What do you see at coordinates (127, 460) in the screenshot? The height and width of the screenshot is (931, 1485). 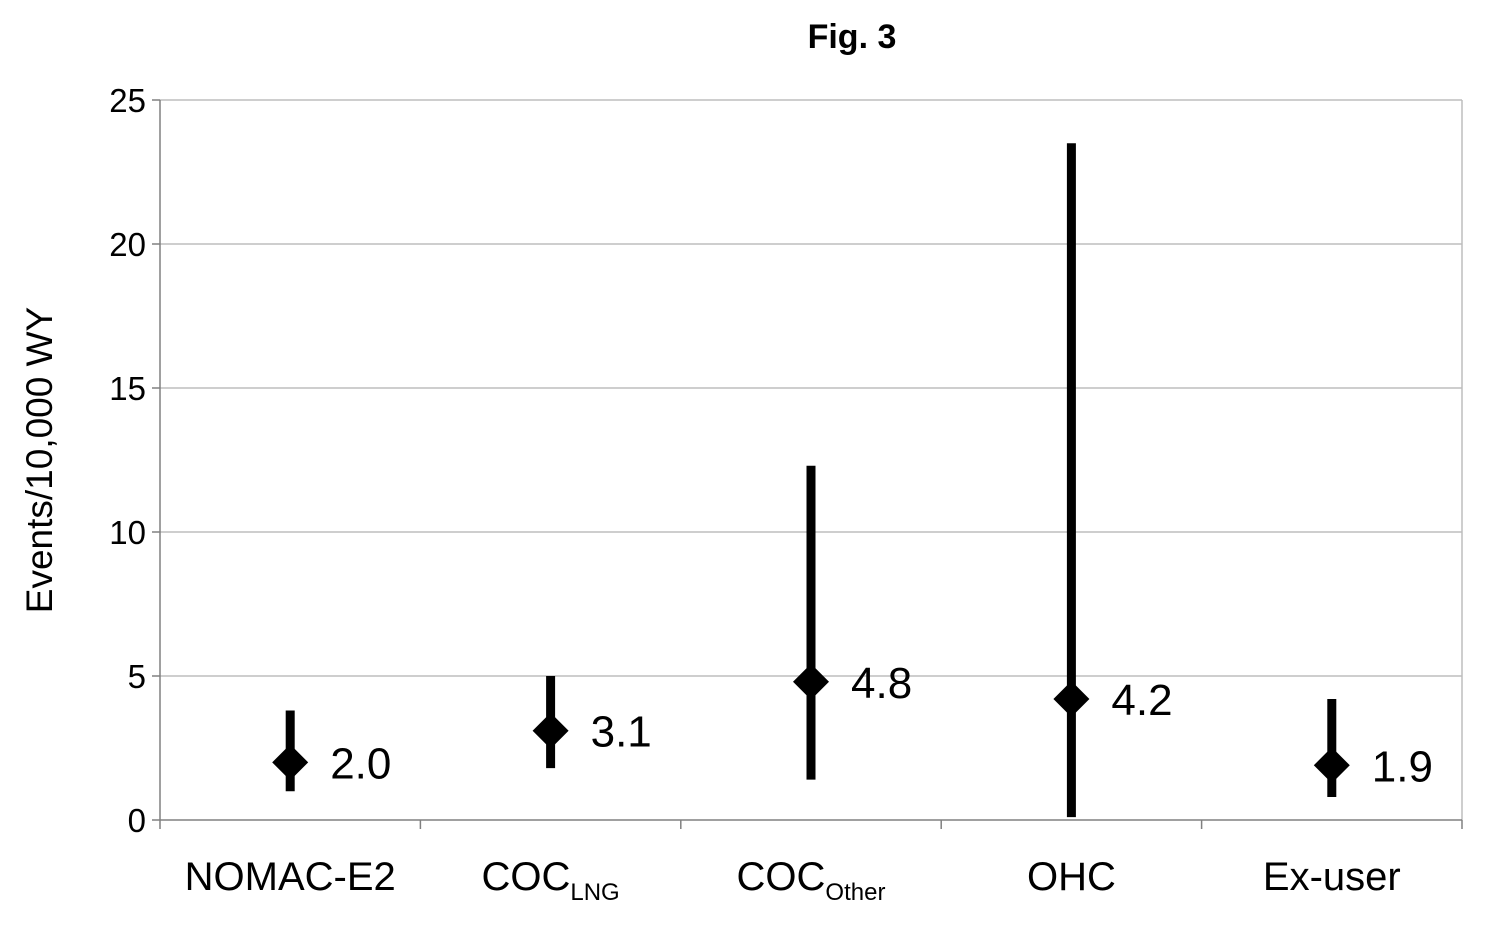 I see `y-tick-labels: 0 5 10 15 20 25` at bounding box center [127, 460].